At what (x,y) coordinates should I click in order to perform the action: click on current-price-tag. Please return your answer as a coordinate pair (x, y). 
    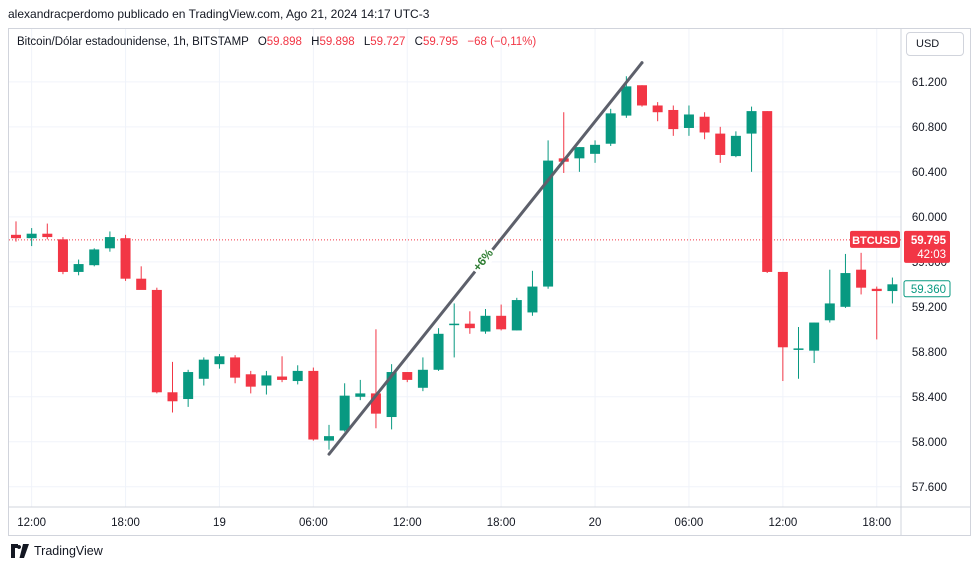
    Looking at the image, I should click on (927, 246).